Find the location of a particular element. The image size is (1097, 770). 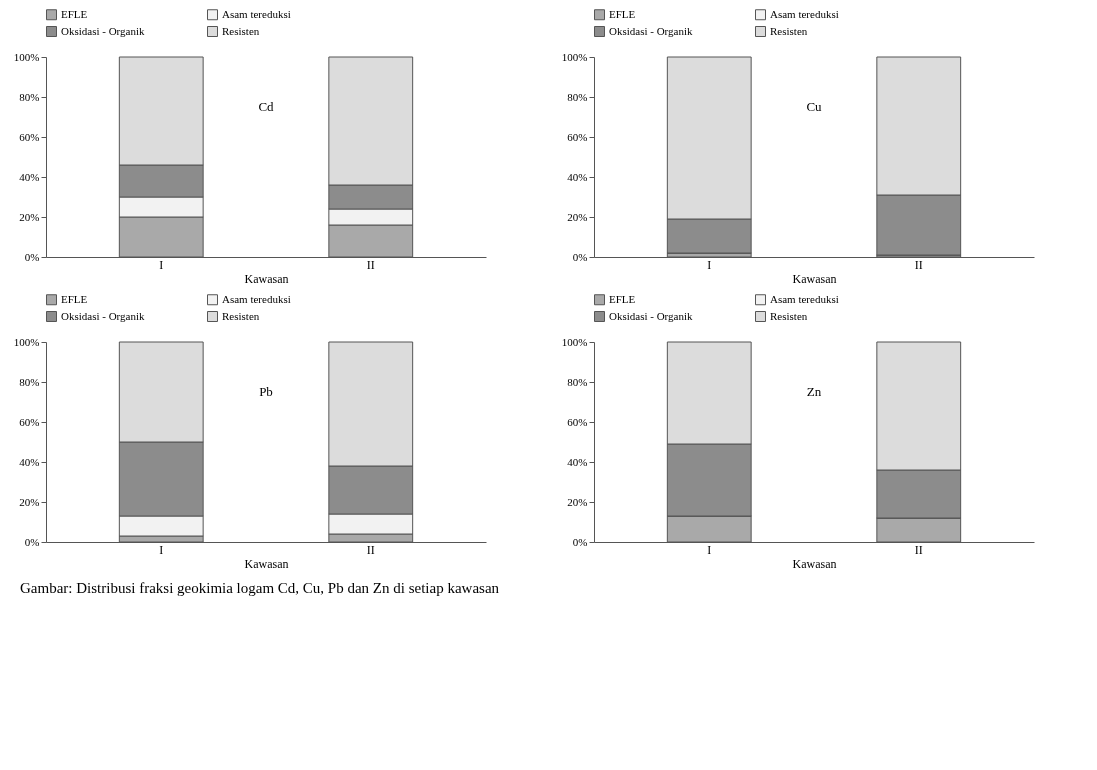

annotation: Zn is located at coordinates (814, 391).